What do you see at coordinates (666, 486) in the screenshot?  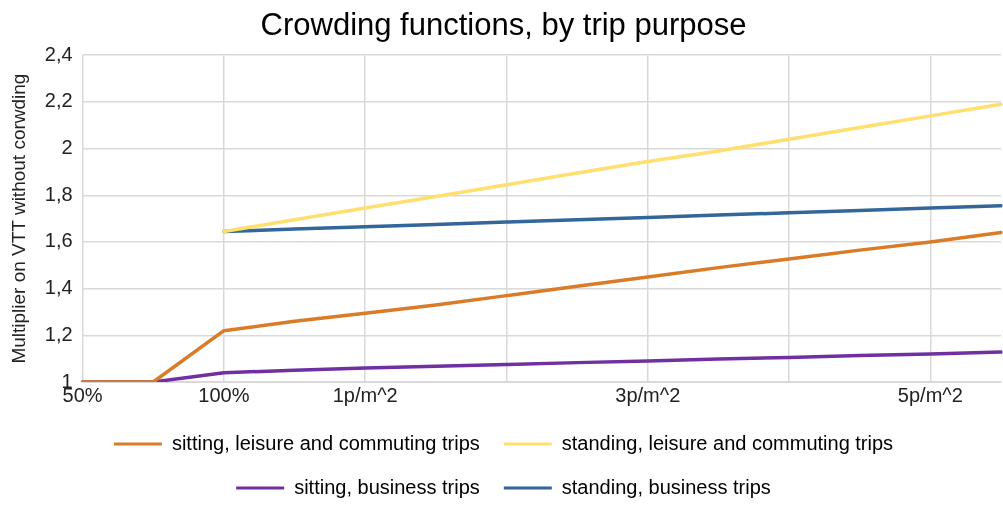 I see `legend-label: standing, business trips` at bounding box center [666, 486].